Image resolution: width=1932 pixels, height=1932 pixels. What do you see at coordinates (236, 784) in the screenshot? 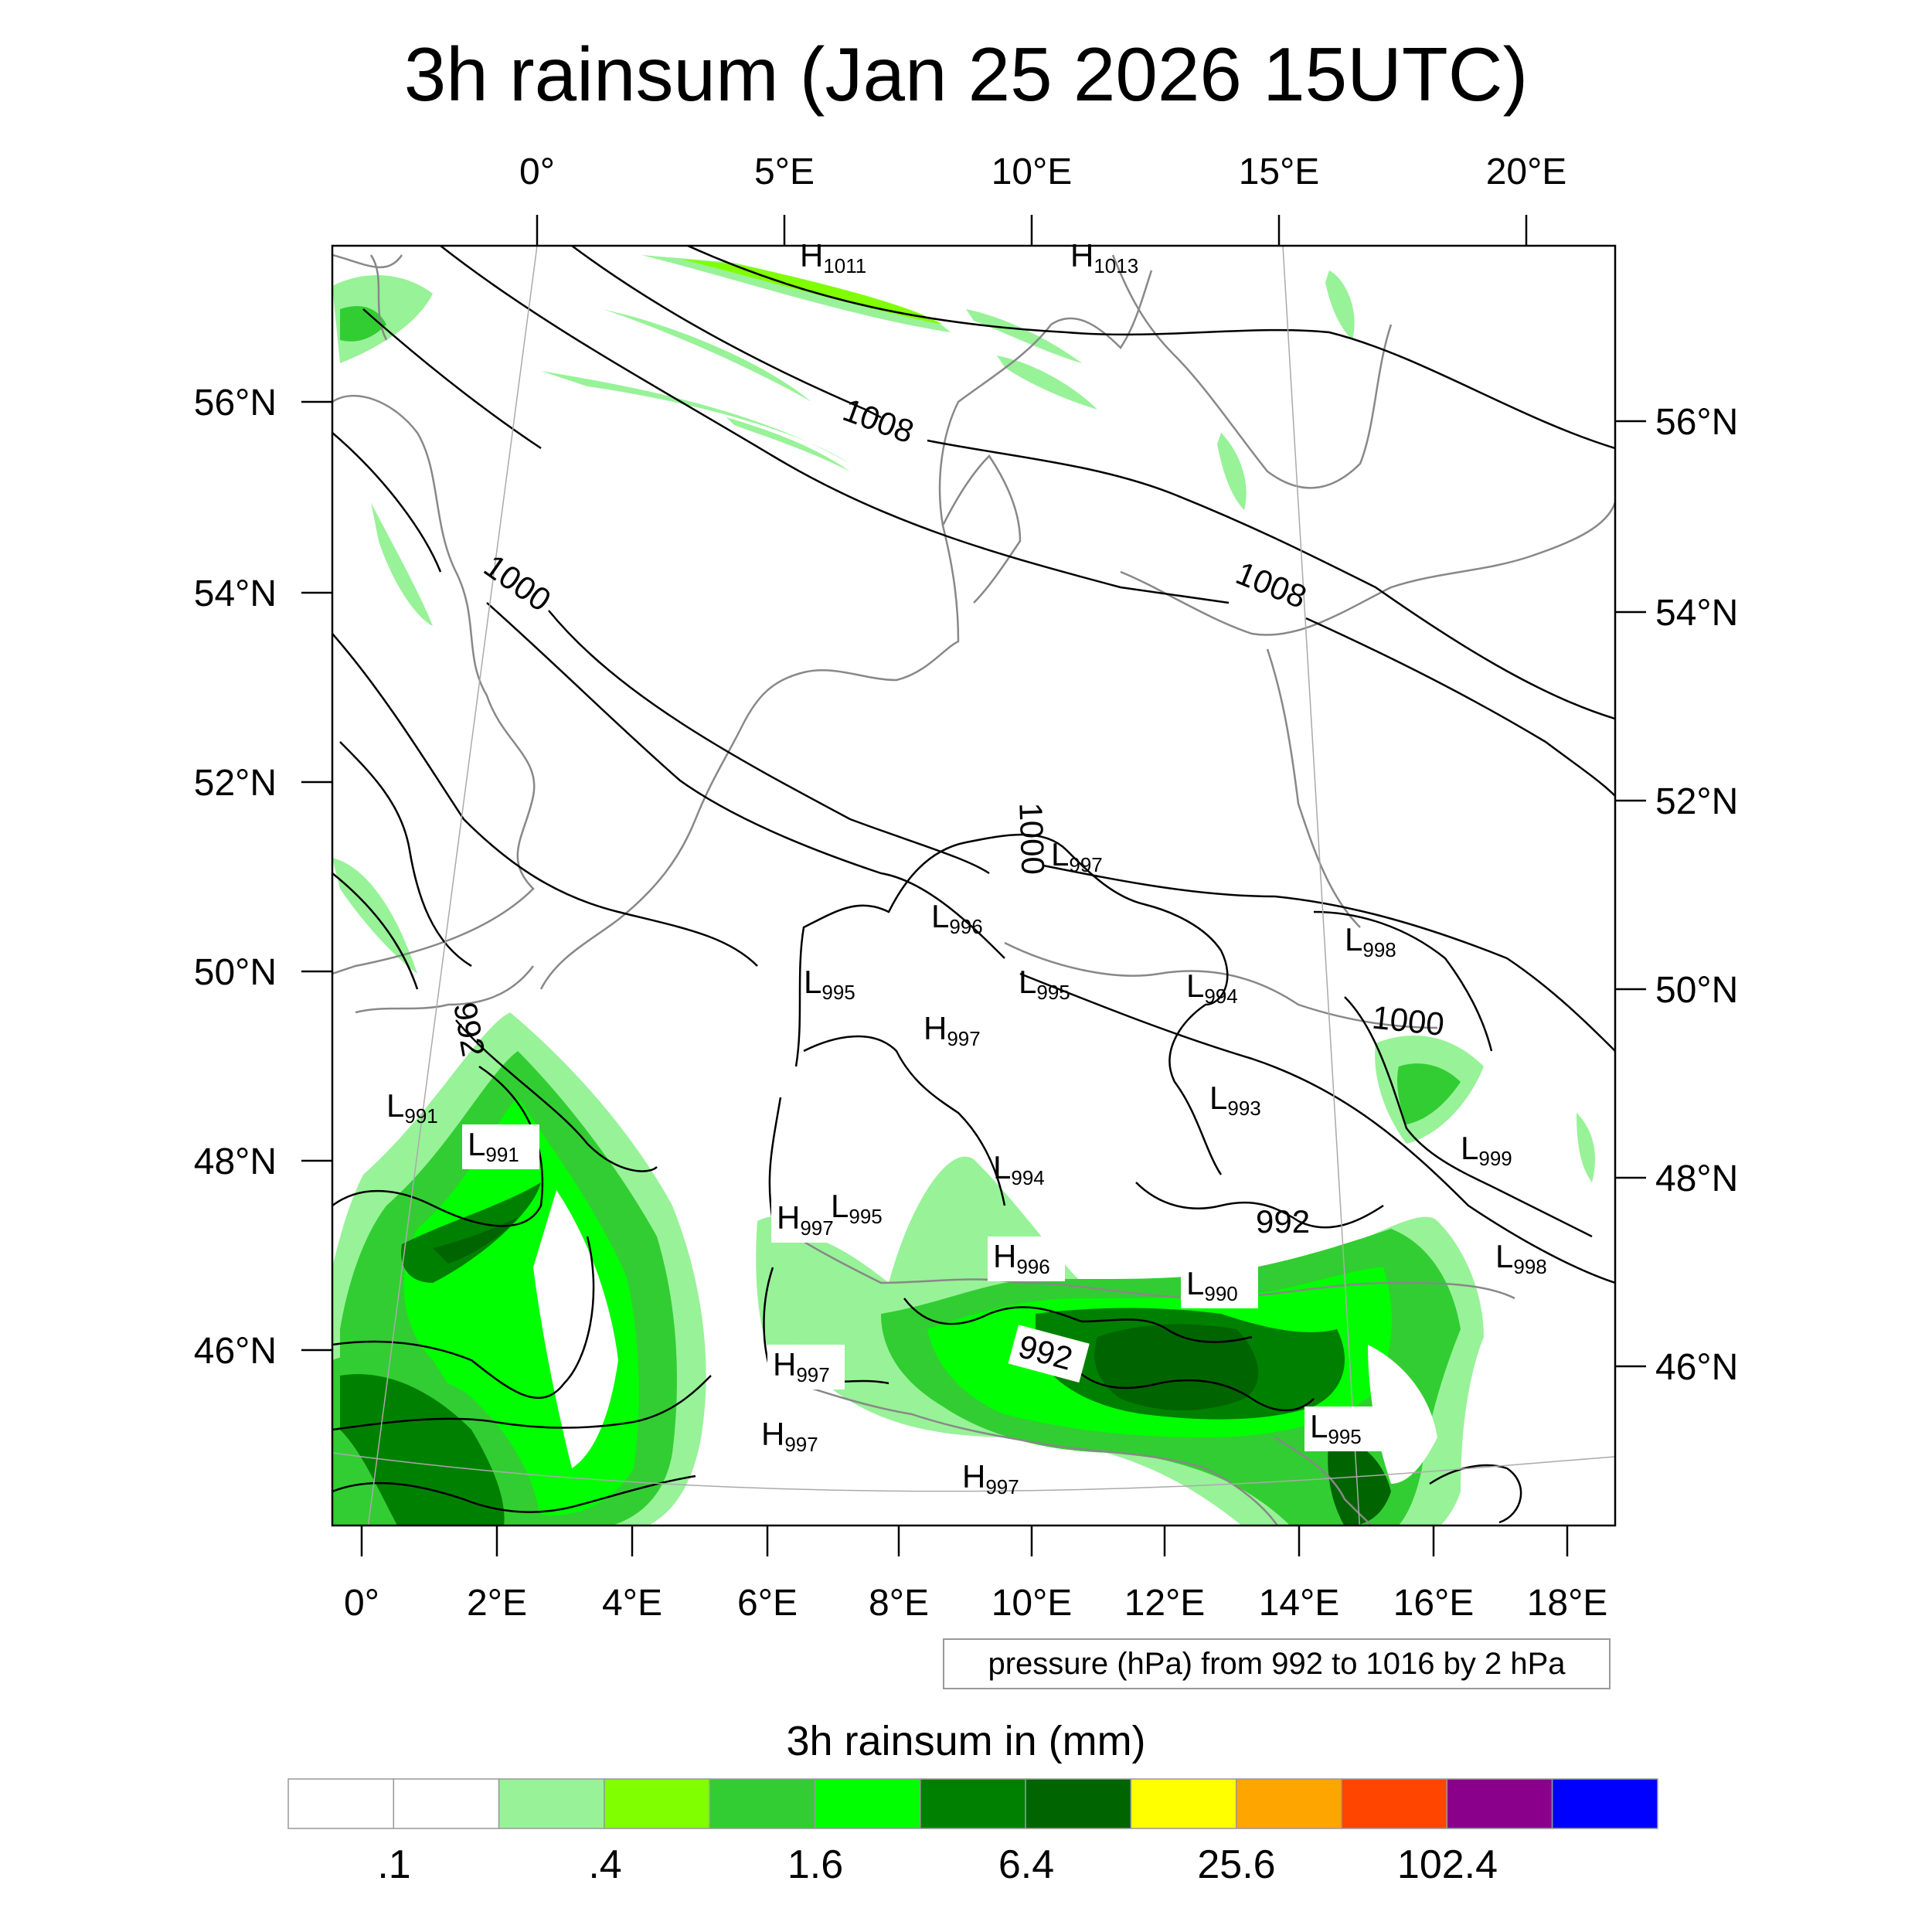
I see `left-lat-label: 52°N` at bounding box center [236, 784].